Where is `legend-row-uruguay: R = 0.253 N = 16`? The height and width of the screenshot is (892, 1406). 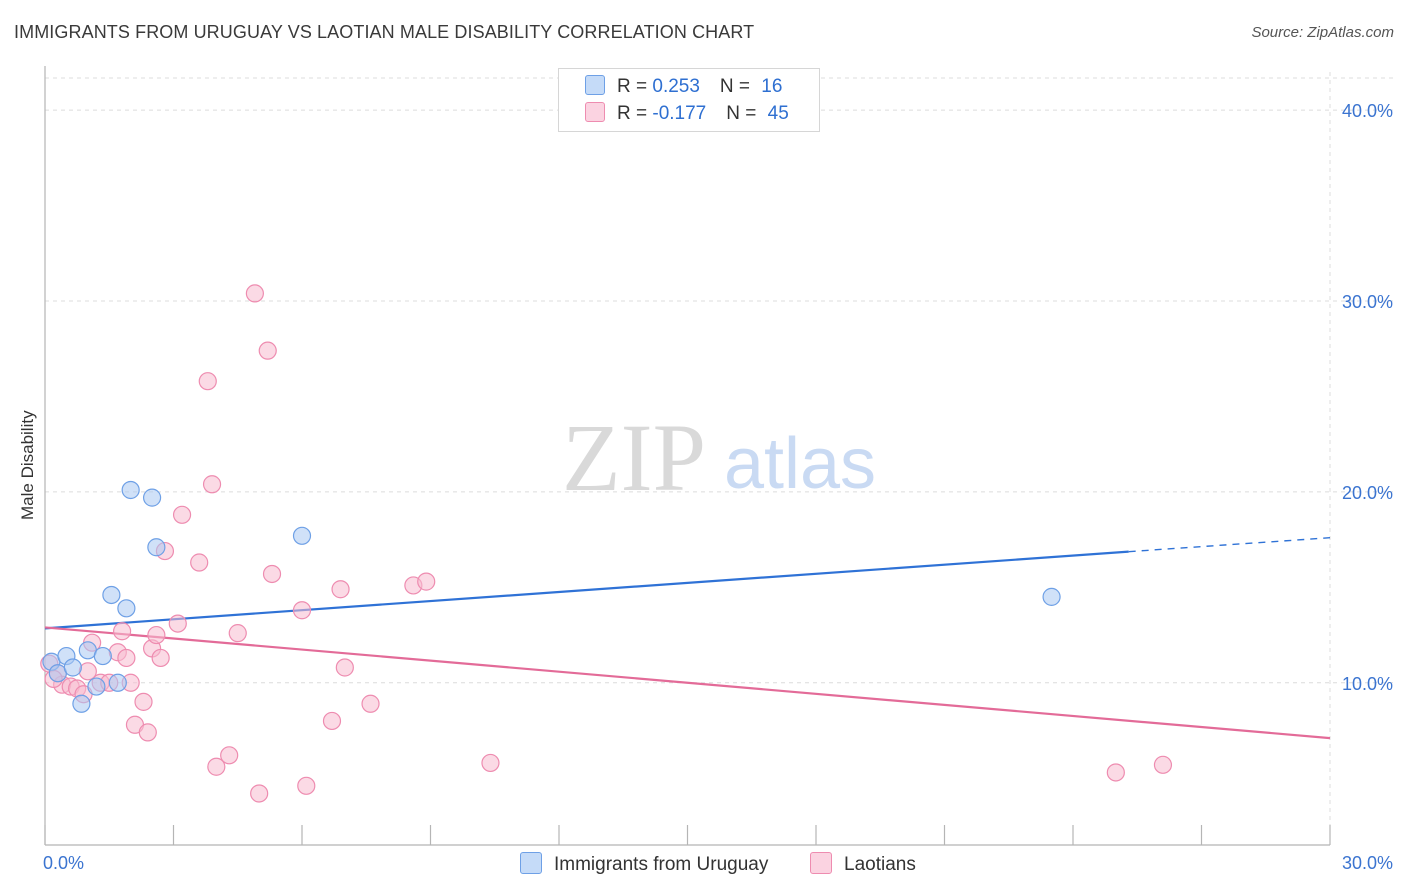 legend-row-uruguay: R = 0.253 N = 16 is located at coordinates (683, 86).